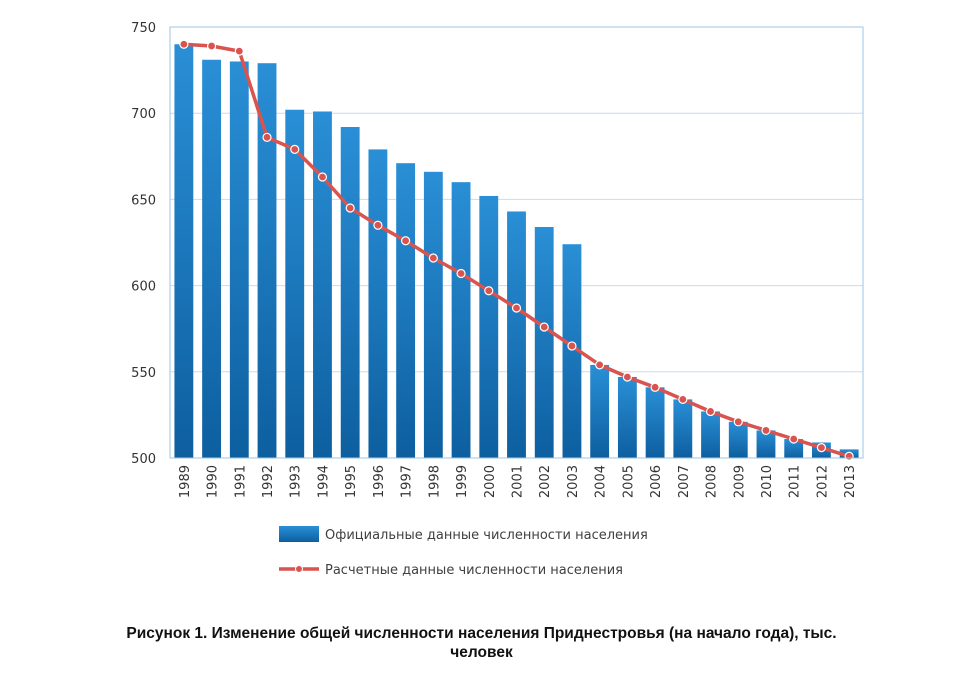  I want to click on x-tick-label: 2010, so click(767, 481).